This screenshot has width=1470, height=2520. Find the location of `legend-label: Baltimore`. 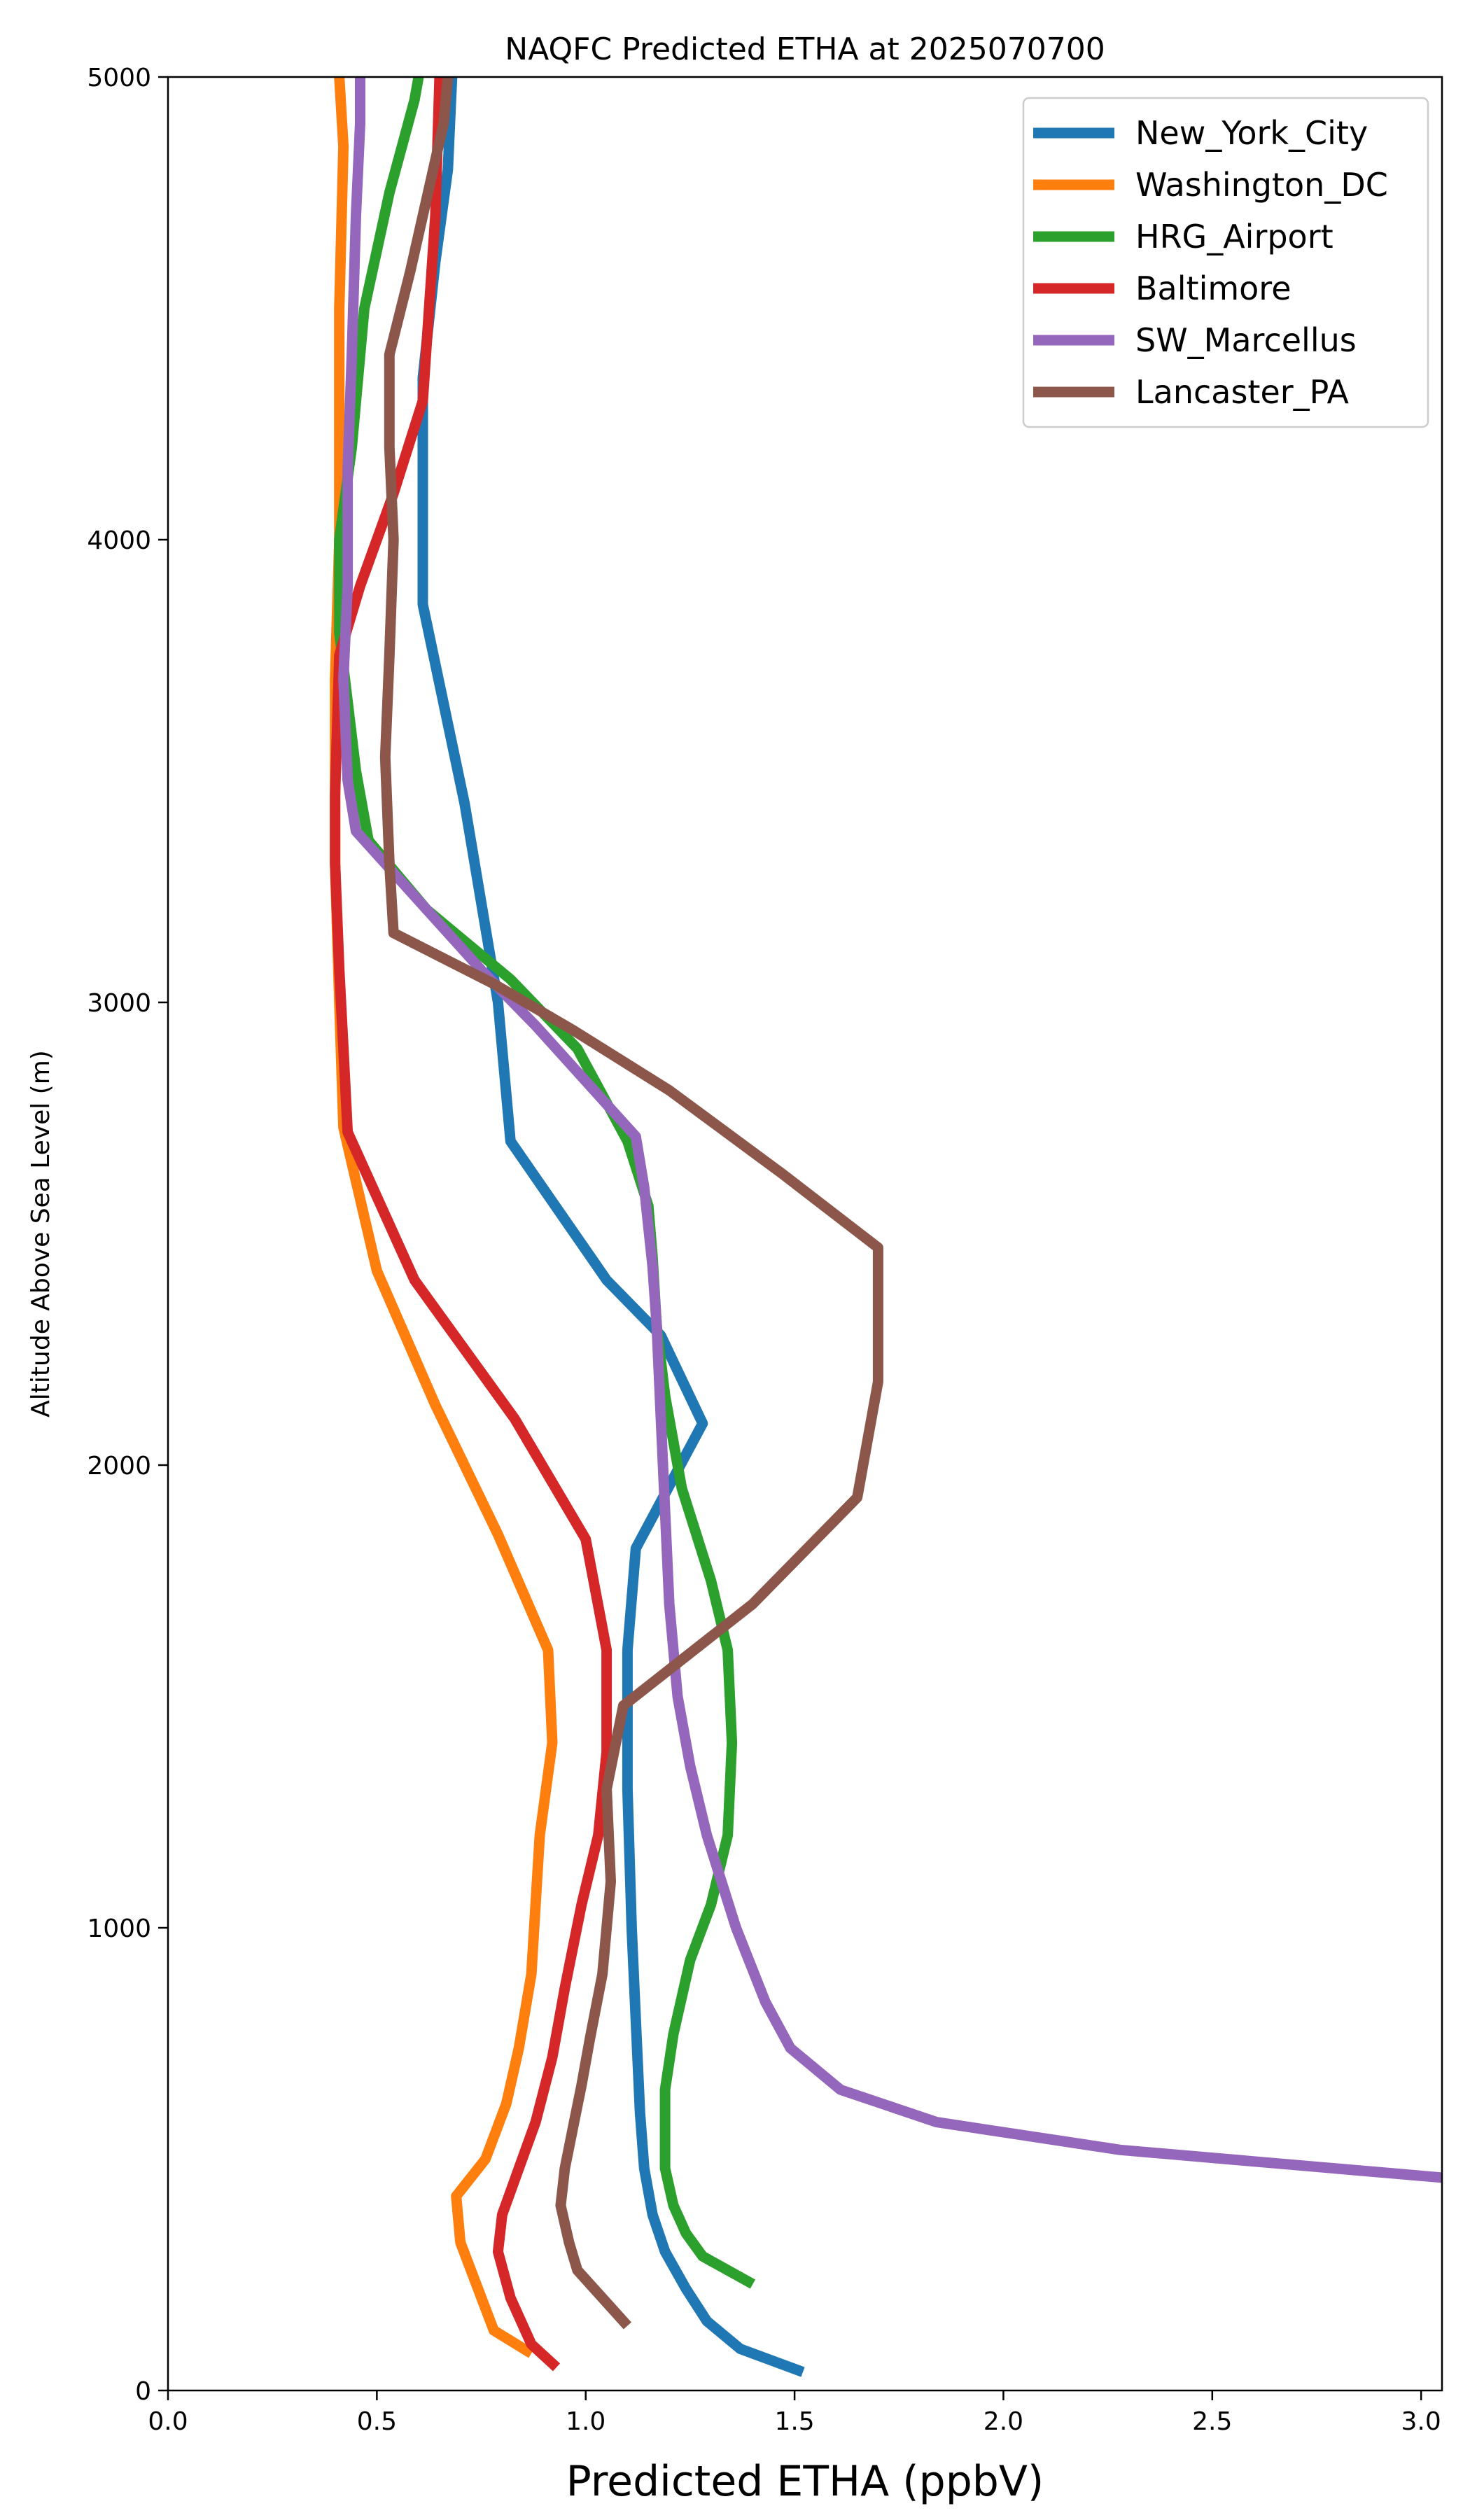

legend-label: Baltimore is located at coordinates (1213, 288).